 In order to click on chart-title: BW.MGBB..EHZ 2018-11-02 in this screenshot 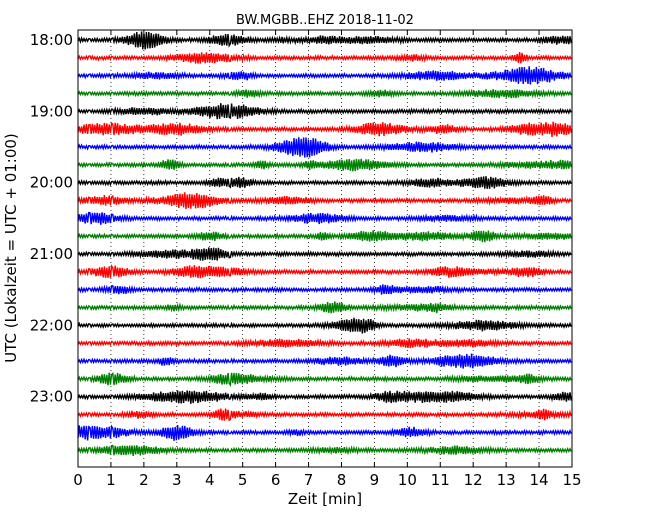, I will do `click(325, 20)`.